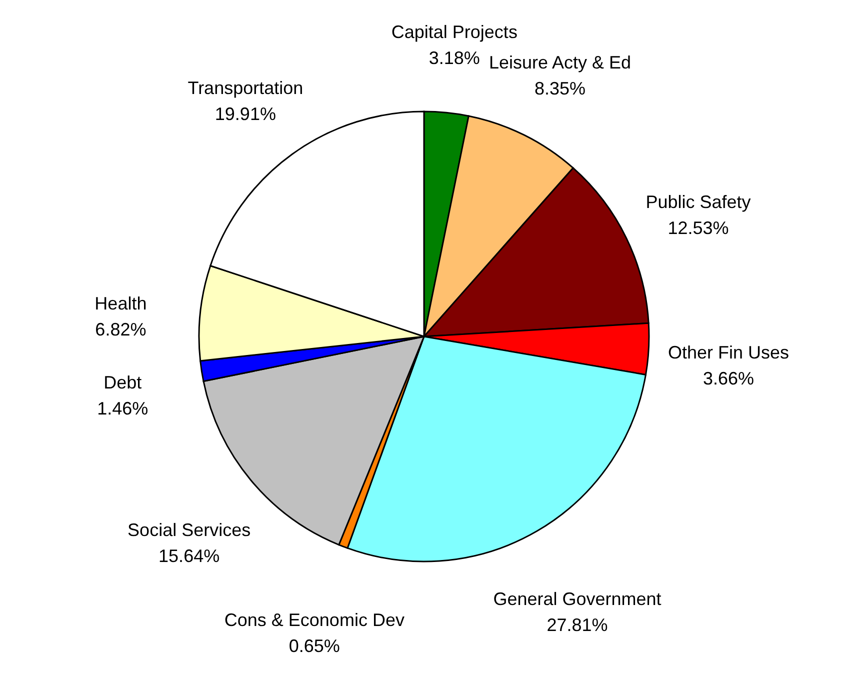 Image resolution: width=858 pixels, height=683 pixels. What do you see at coordinates (123, 382) in the screenshot?
I see `slice-label: Debt` at bounding box center [123, 382].